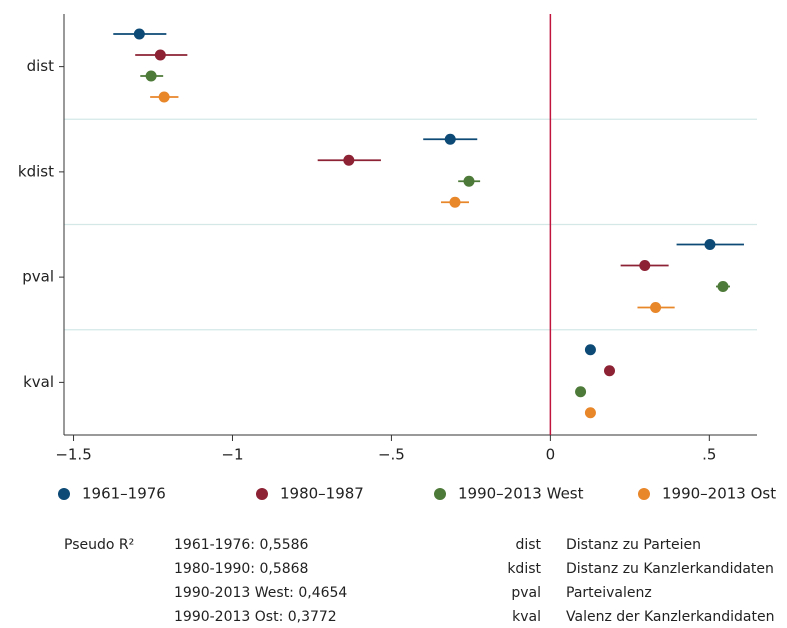 The image size is (787, 628). What do you see at coordinates (670, 569) in the screenshot?
I see `abbr-text: Distanz zu Kanzlerkandidaten` at bounding box center [670, 569].